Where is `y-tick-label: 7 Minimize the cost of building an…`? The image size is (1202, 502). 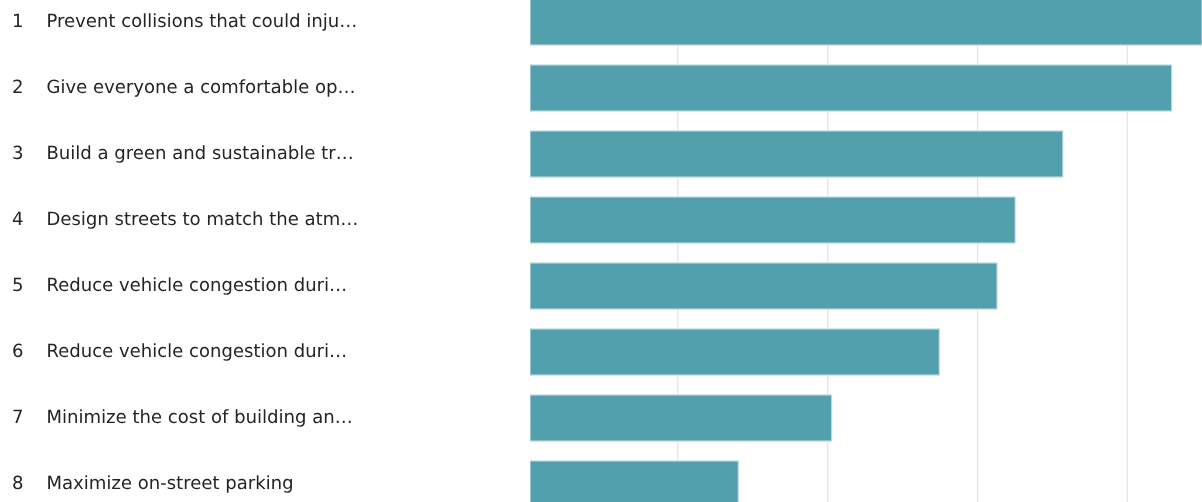
y-tick-label: 7 Minimize the cost of building an… is located at coordinates (182, 418).